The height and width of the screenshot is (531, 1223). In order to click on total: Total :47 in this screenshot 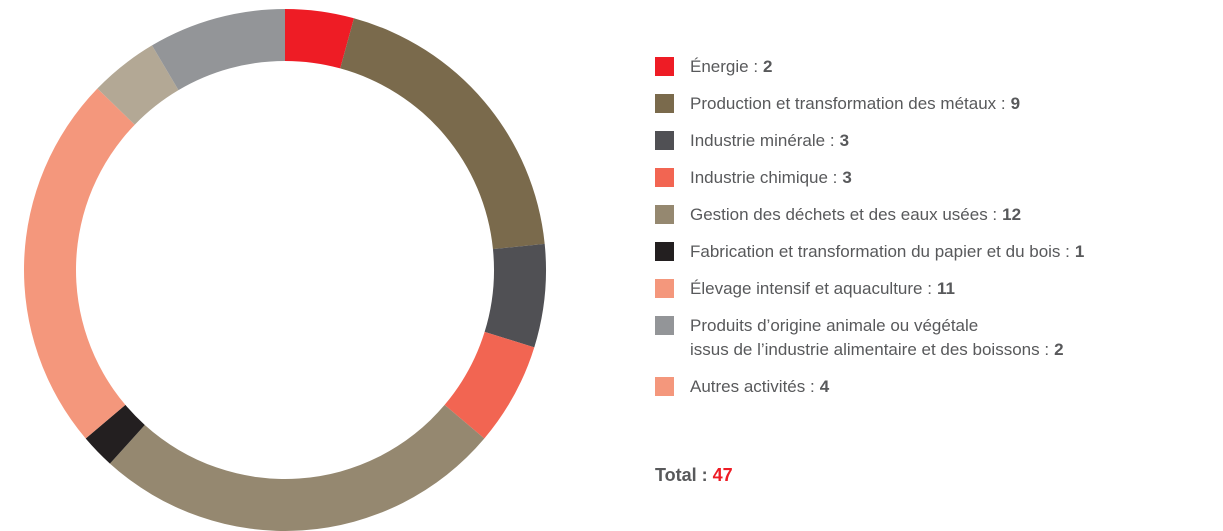, I will do `click(694, 475)`.